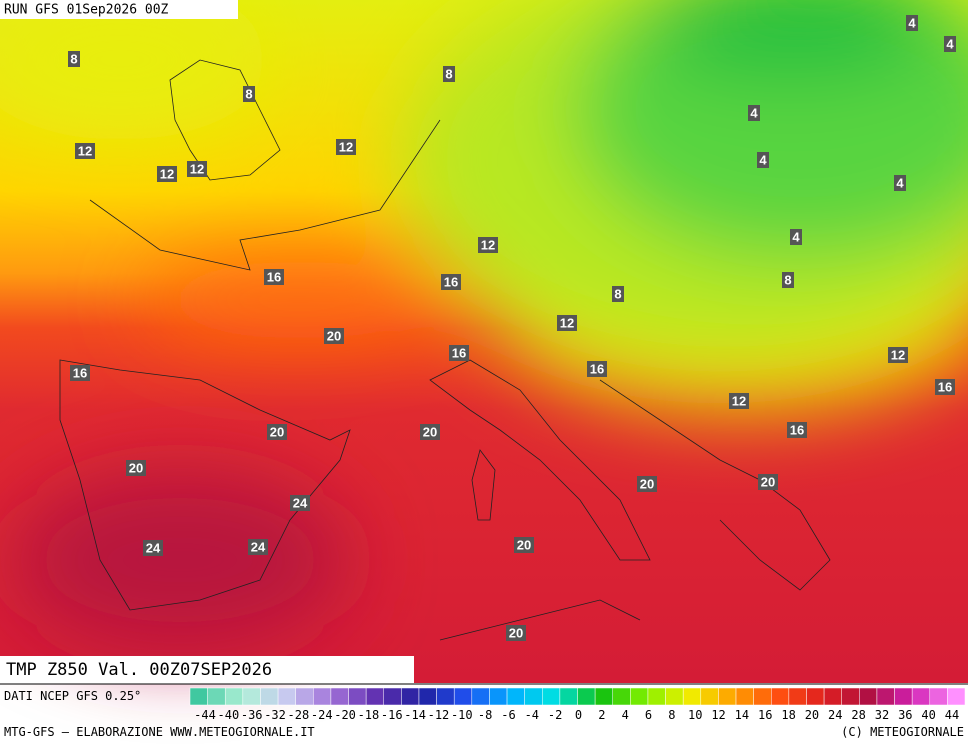 Image resolution: width=968 pixels, height=745 pixels. Describe the element at coordinates (439, 715) in the screenshot. I see `scale-label: -12` at that location.